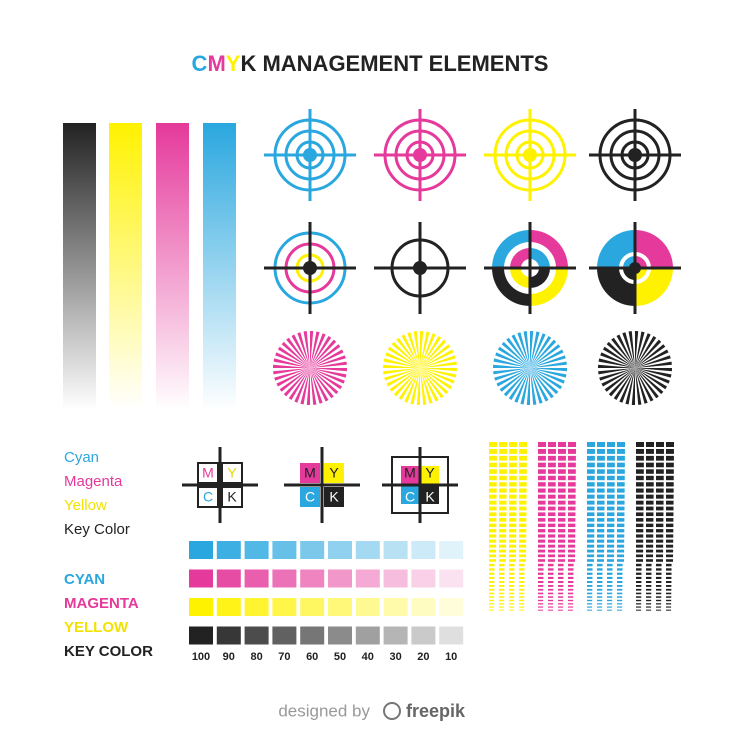 The image size is (740, 740). What do you see at coordinates (430, 473) in the screenshot?
I see `cell-letter: Y` at bounding box center [430, 473].